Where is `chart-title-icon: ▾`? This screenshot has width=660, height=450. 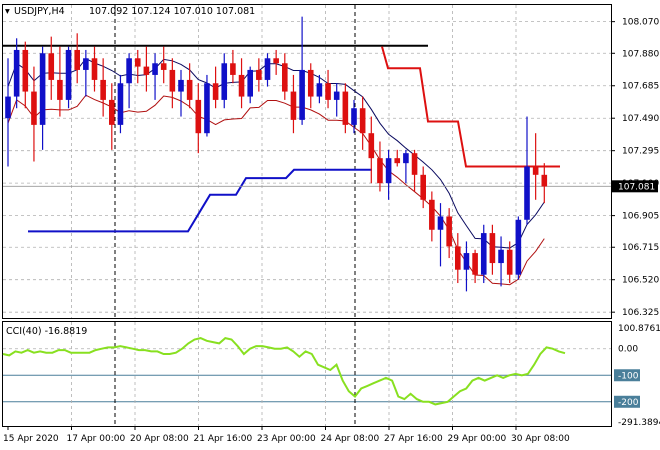 chart-title-icon: ▾ is located at coordinates (7, 11).